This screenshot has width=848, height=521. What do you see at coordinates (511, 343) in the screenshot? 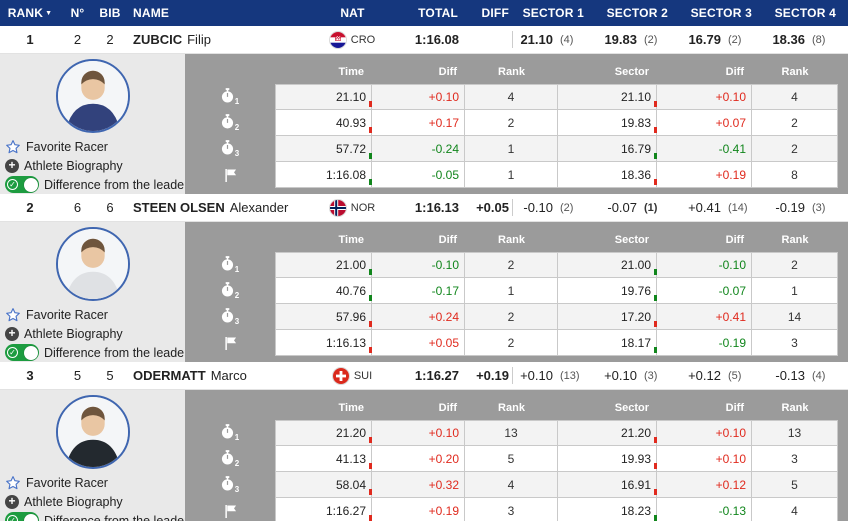
I see `split-row-finish: 1:16.13 +0.05 2 18.17 -0.19 3` at bounding box center [511, 343].